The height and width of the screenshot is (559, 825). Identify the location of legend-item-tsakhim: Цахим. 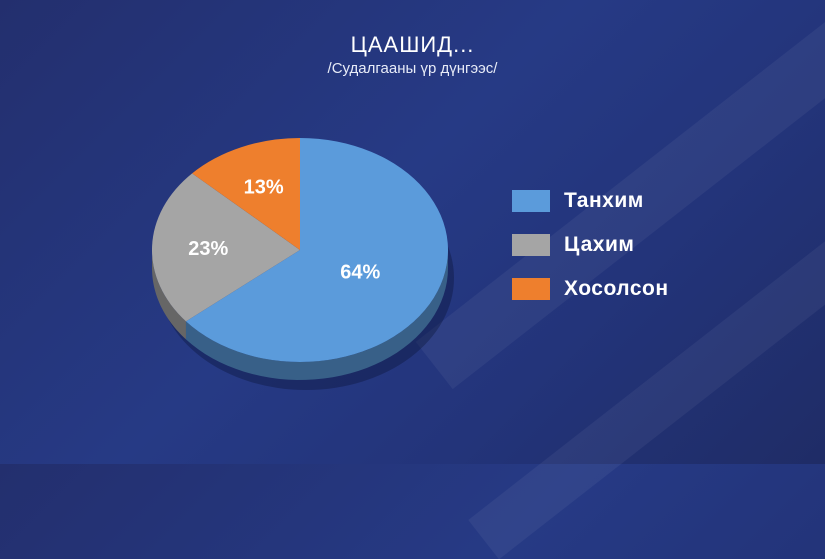
(590, 244).